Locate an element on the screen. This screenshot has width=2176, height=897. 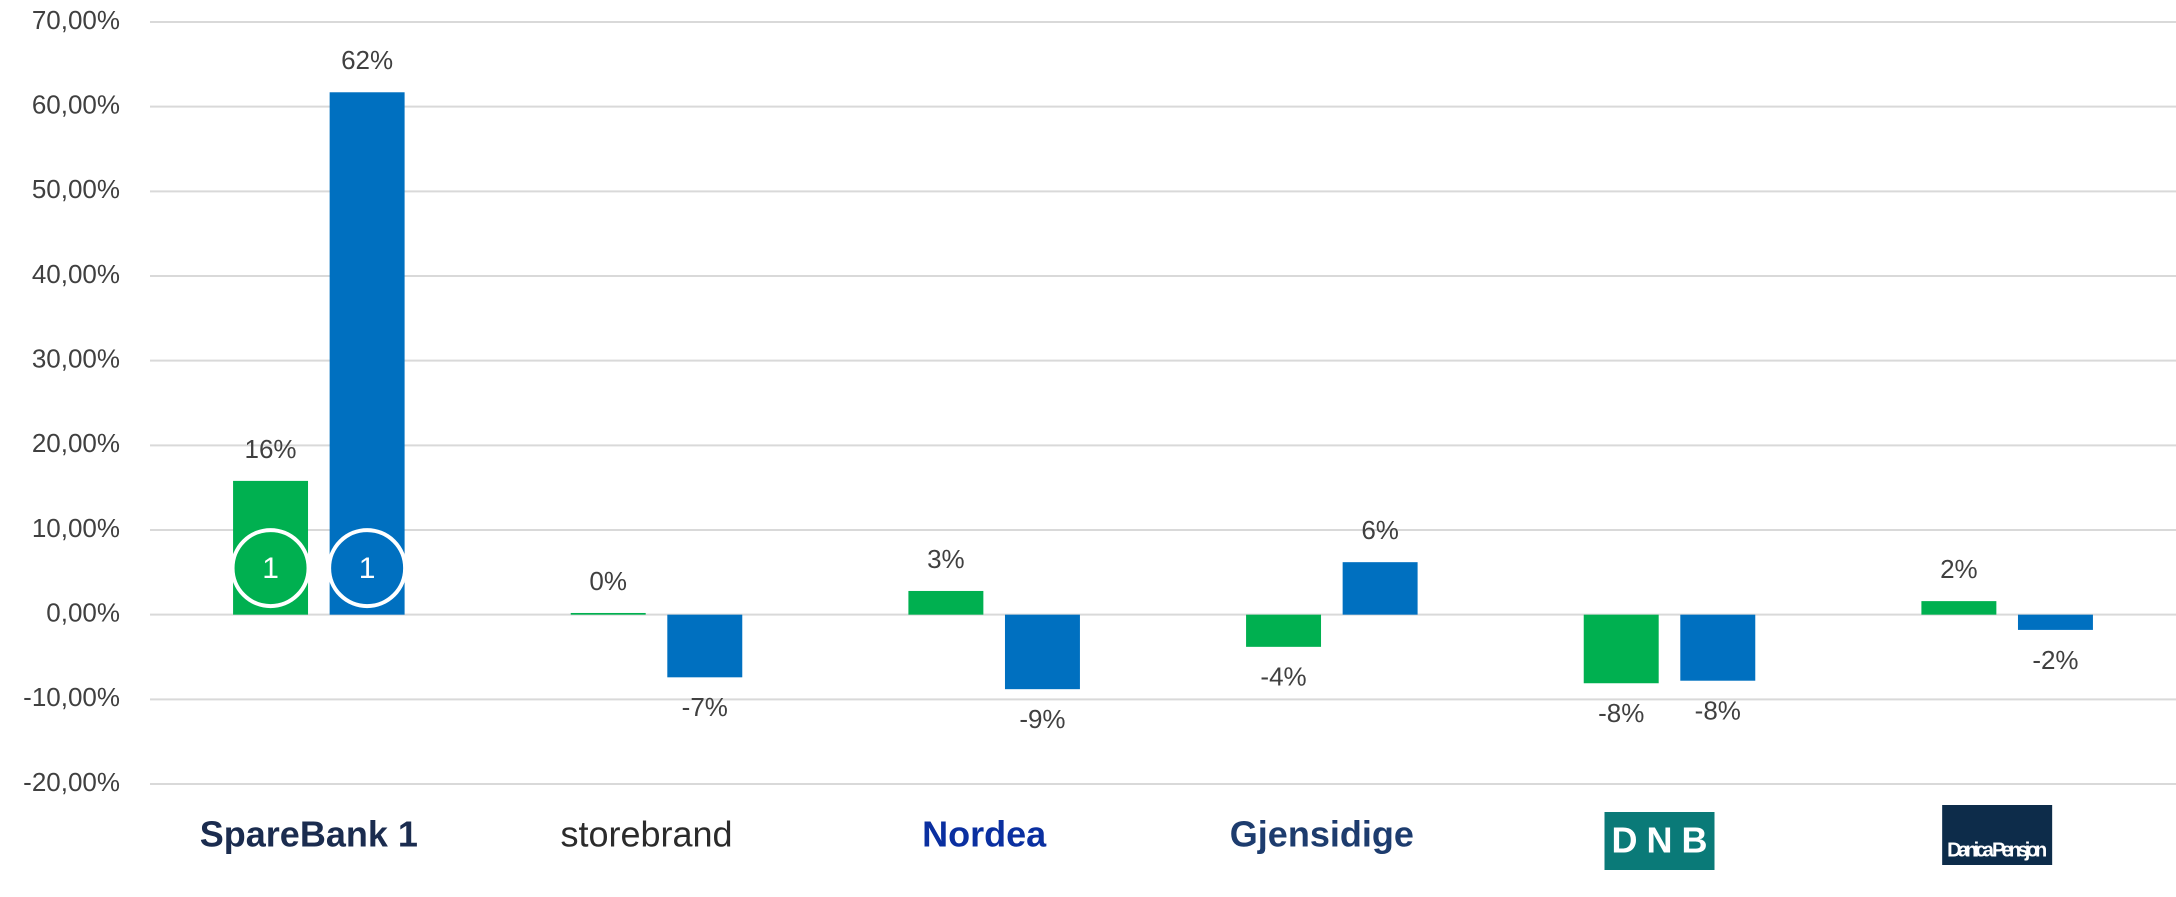
data-label: -9% is located at coordinates (1042, 719).